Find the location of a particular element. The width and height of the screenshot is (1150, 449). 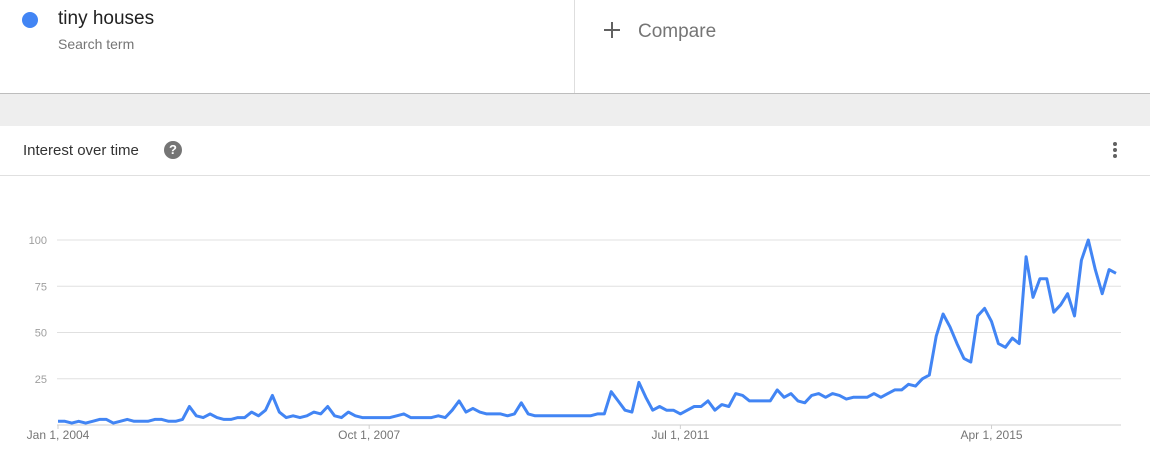

compare-button: Compare is located at coordinates (862, 46).